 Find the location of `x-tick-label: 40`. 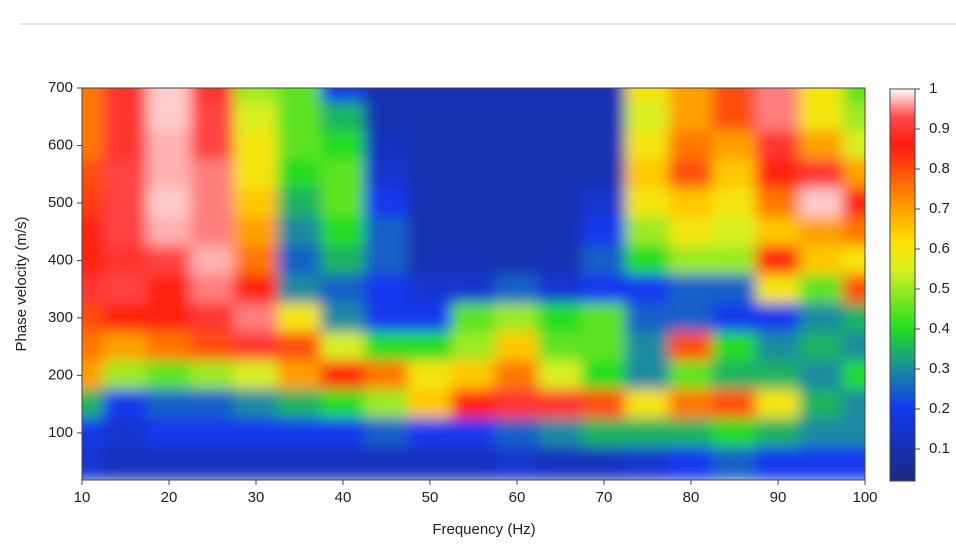

x-tick-label: 40 is located at coordinates (343, 497).